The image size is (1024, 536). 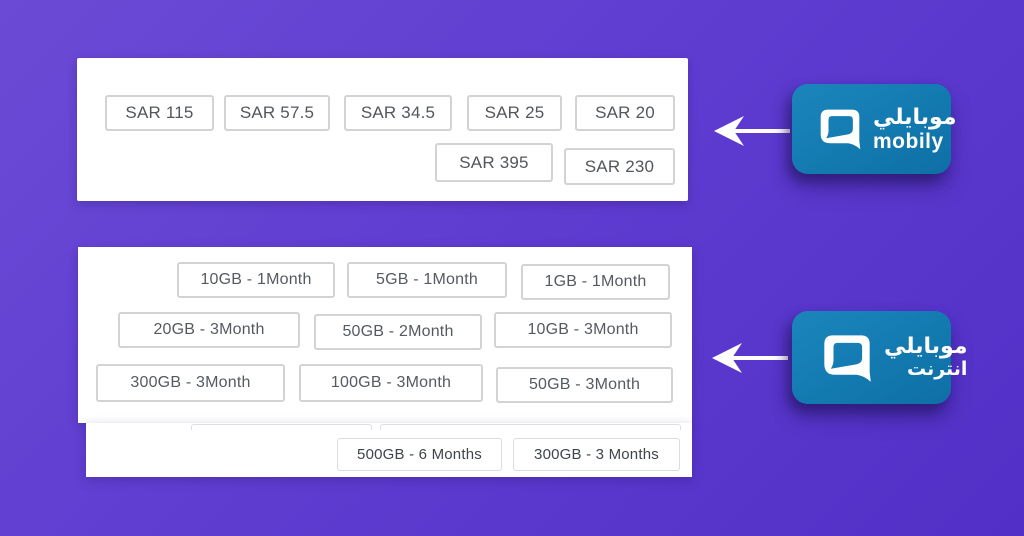 What do you see at coordinates (583, 330) in the screenshot?
I see `data-plan-button: 10GB - 3Month` at bounding box center [583, 330].